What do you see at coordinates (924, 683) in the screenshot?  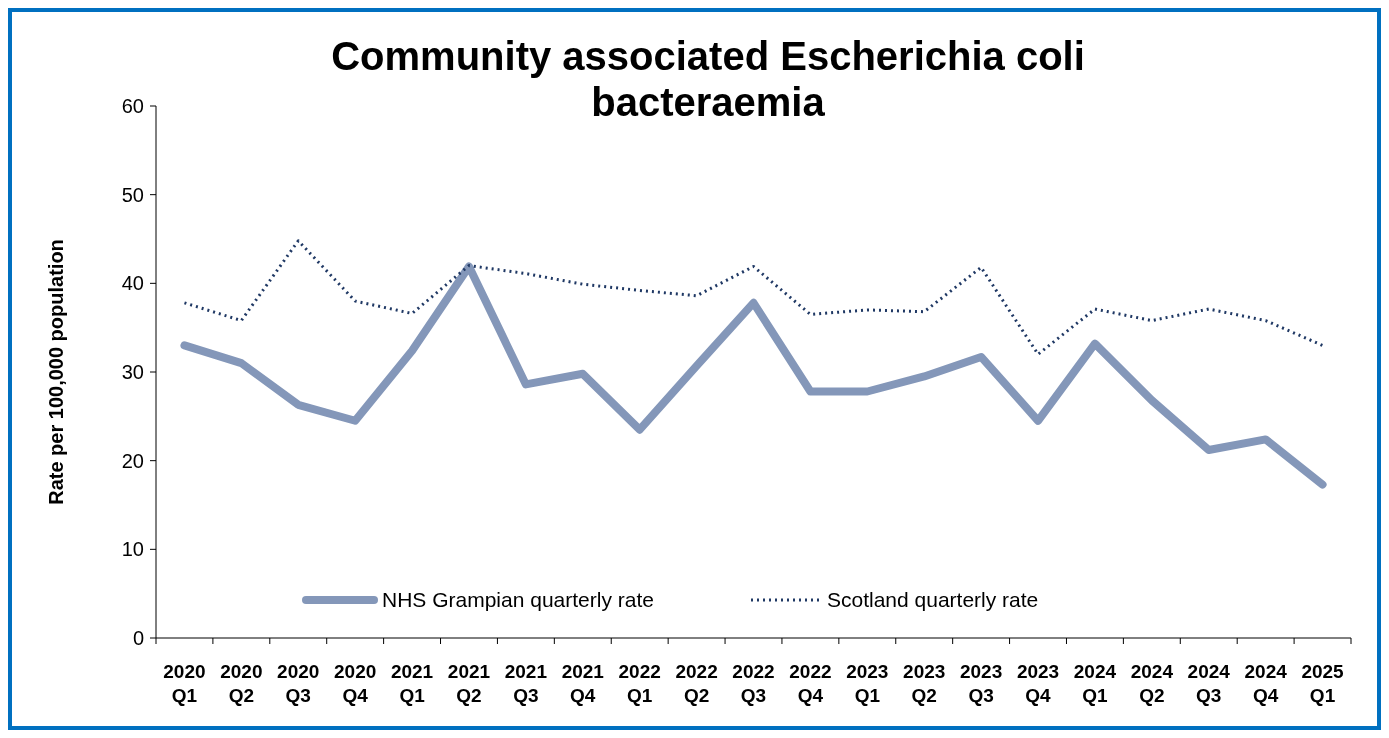 I see `x-tick-label: 2023 Q2` at bounding box center [924, 683].